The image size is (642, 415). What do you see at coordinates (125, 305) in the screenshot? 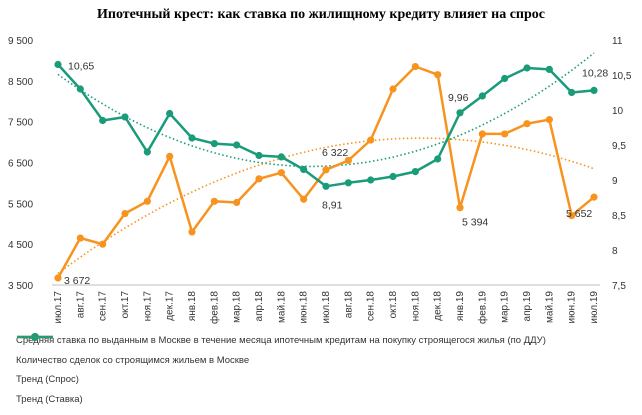
I see `x-tick-label: окт.17` at bounding box center [125, 305].